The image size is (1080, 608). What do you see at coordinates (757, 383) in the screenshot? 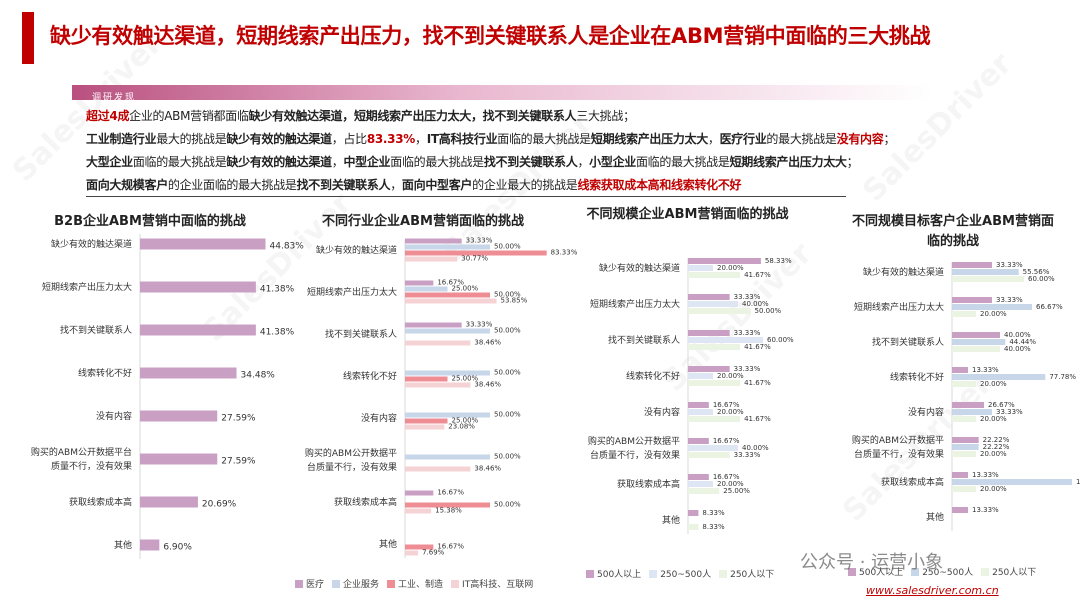
I see `chart-3-value-label: 41.67%` at bounding box center [757, 383].